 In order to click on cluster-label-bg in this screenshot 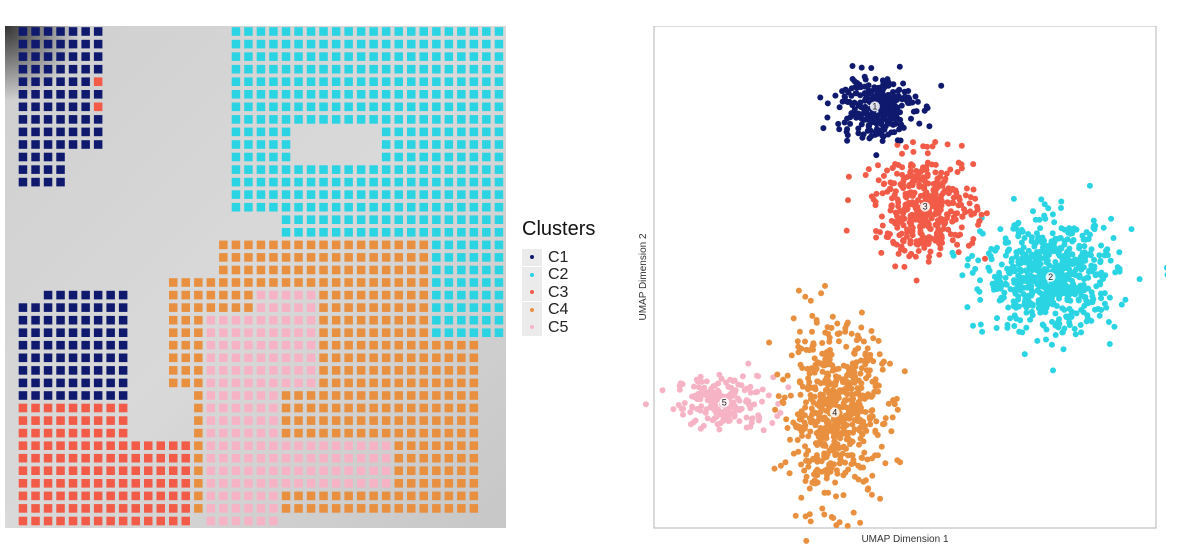, I will do `click(874, 106)`.